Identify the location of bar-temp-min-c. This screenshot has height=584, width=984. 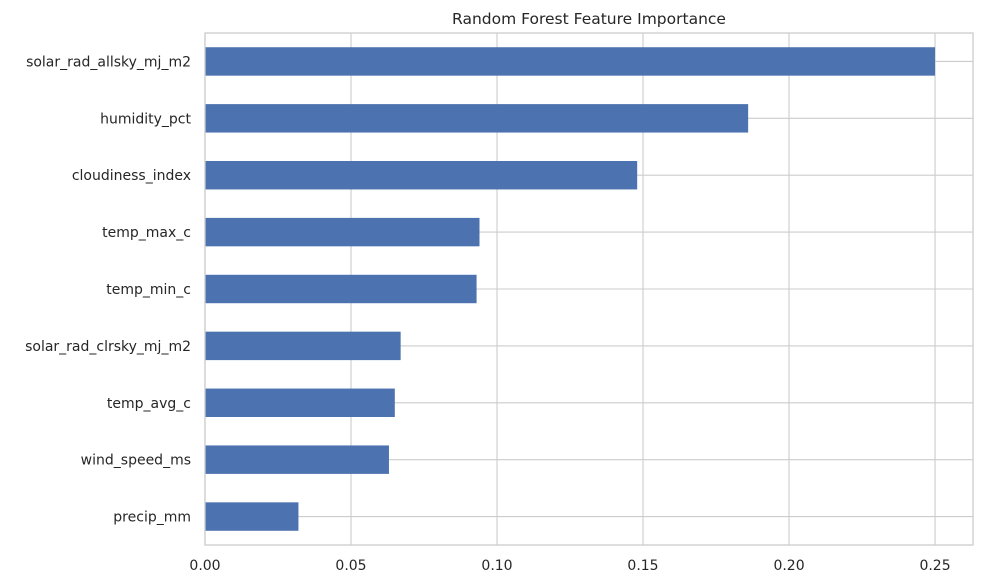
(341, 289).